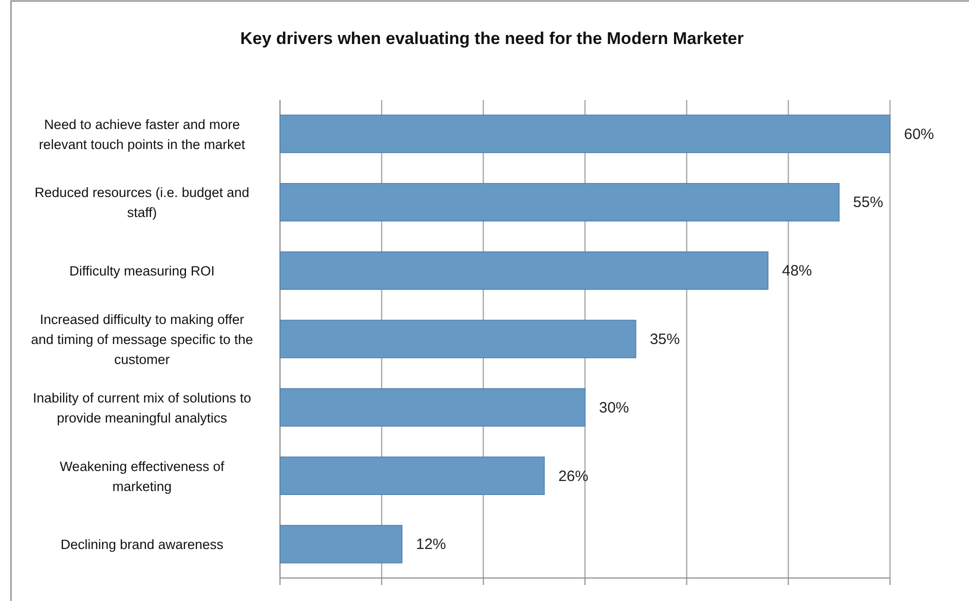  Describe the element at coordinates (868, 203) in the screenshot. I see `data-label: 55%` at that location.